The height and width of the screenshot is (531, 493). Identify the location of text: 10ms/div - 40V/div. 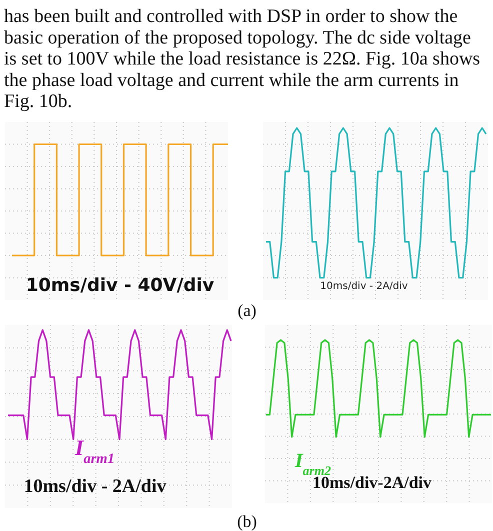
(120, 285).